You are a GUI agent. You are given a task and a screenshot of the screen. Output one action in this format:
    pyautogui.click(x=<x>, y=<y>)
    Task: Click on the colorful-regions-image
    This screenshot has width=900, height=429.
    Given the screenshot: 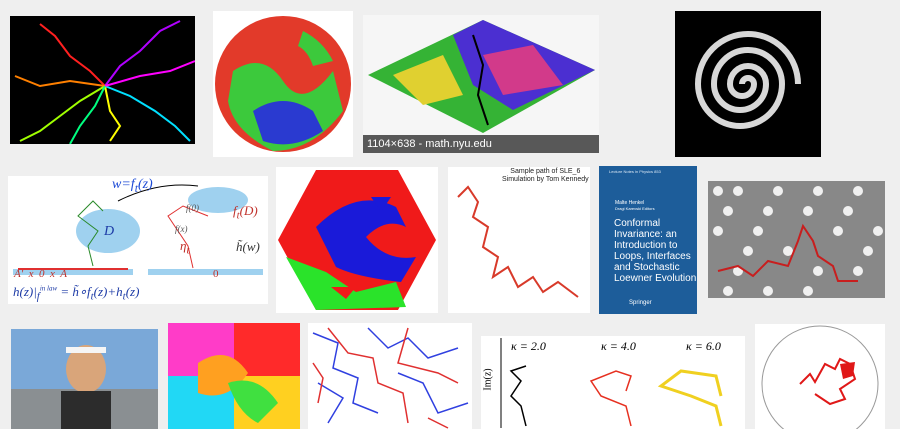 What is the action you would take?
    pyautogui.click(x=234, y=376)
    